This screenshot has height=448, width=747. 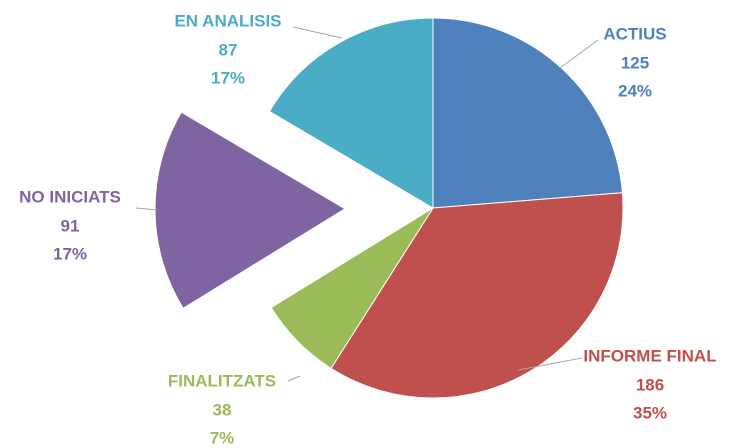 I want to click on percent-label: 24%, so click(x=635, y=90).